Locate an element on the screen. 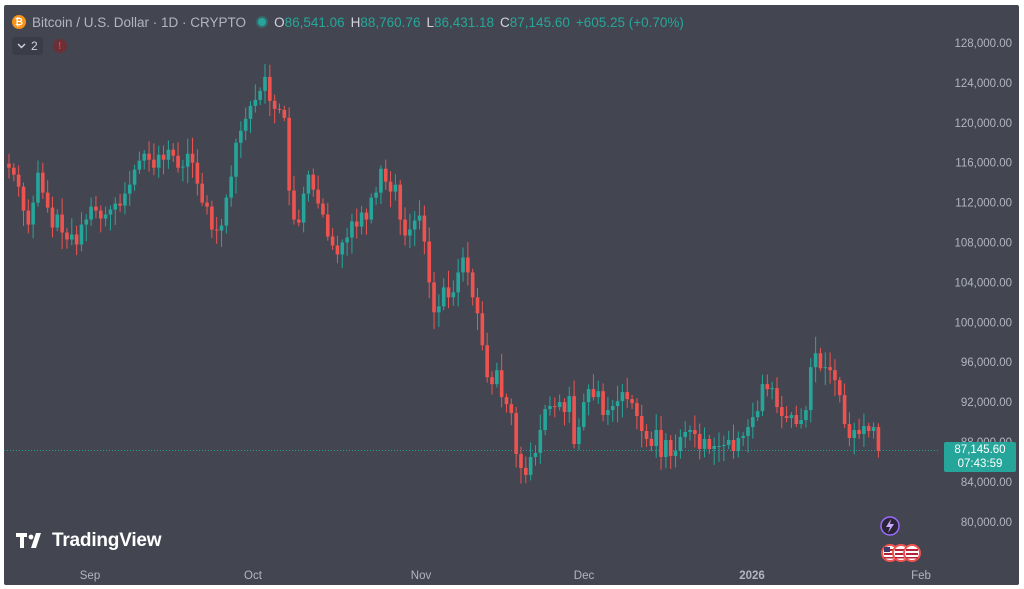 The image size is (1024, 589). us-flag-event-icon is located at coordinates (912, 553).